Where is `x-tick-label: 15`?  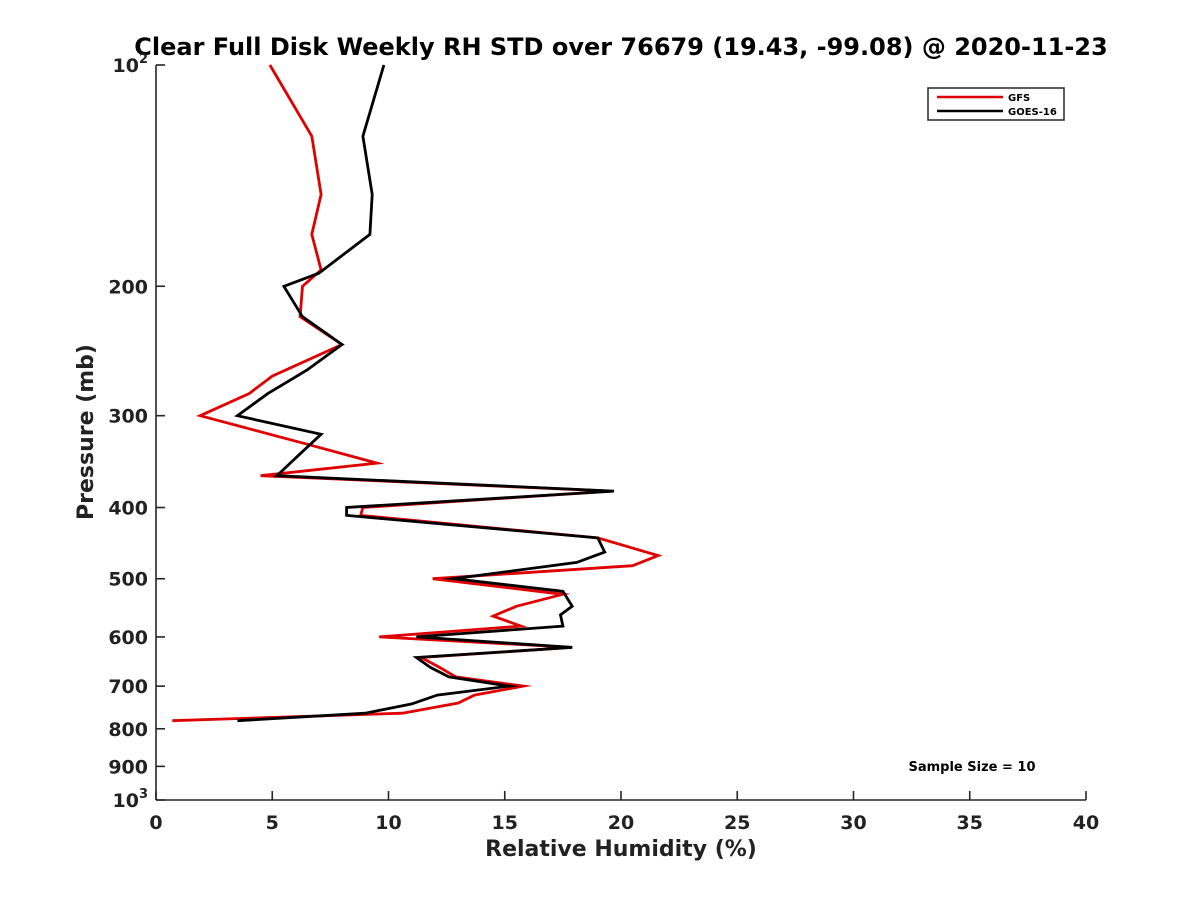 x-tick-label: 15 is located at coordinates (505, 823).